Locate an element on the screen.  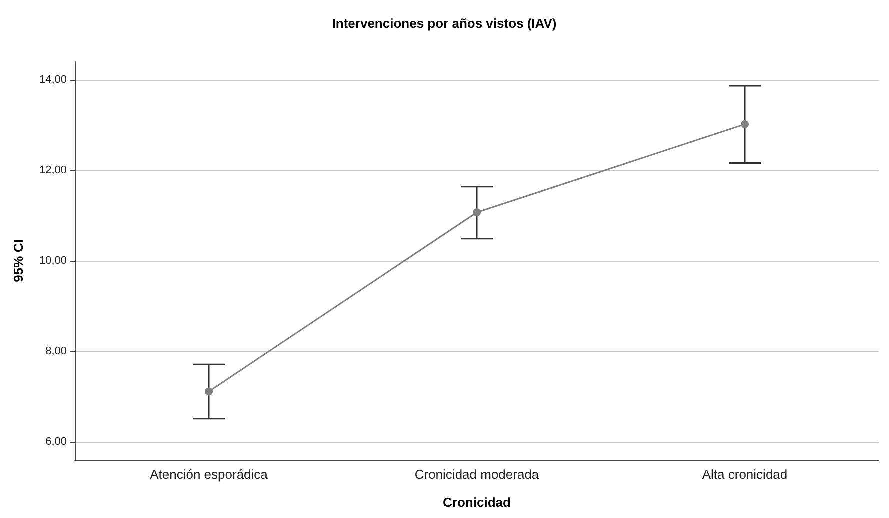
x-tick-label: Atención esporádica is located at coordinates (209, 474).